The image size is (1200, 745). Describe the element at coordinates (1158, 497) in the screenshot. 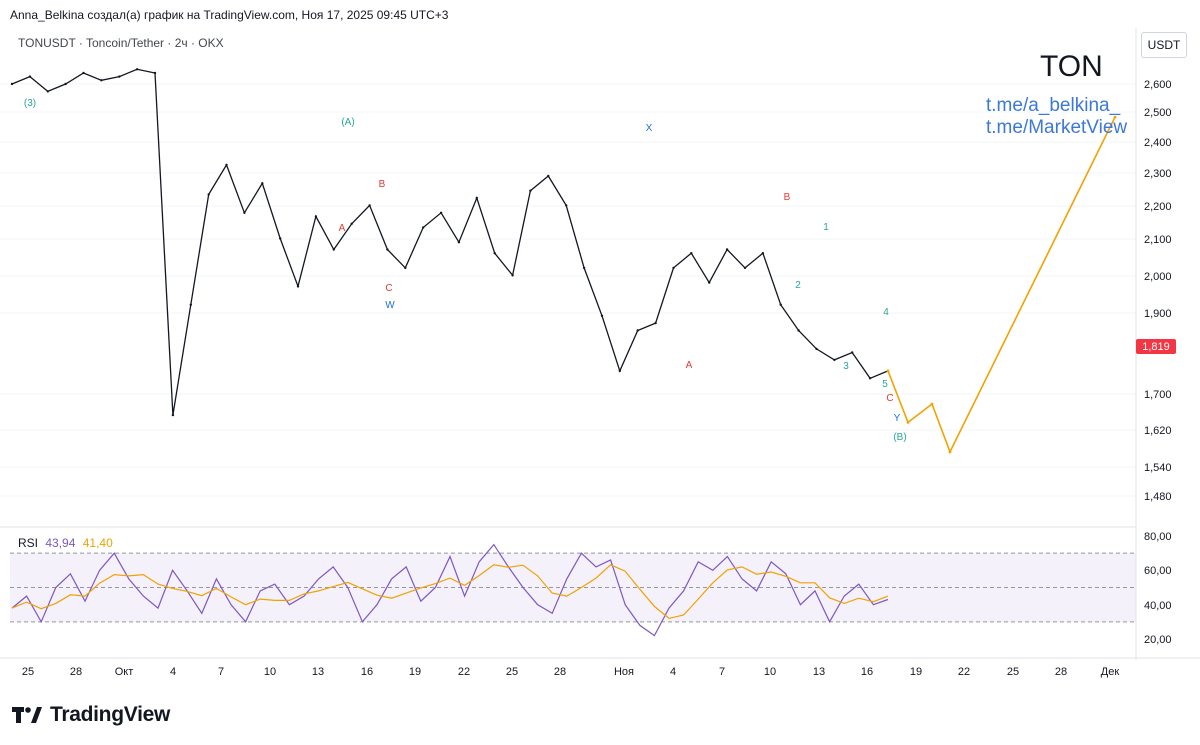

I see `price-tick-label: 1,480` at that location.